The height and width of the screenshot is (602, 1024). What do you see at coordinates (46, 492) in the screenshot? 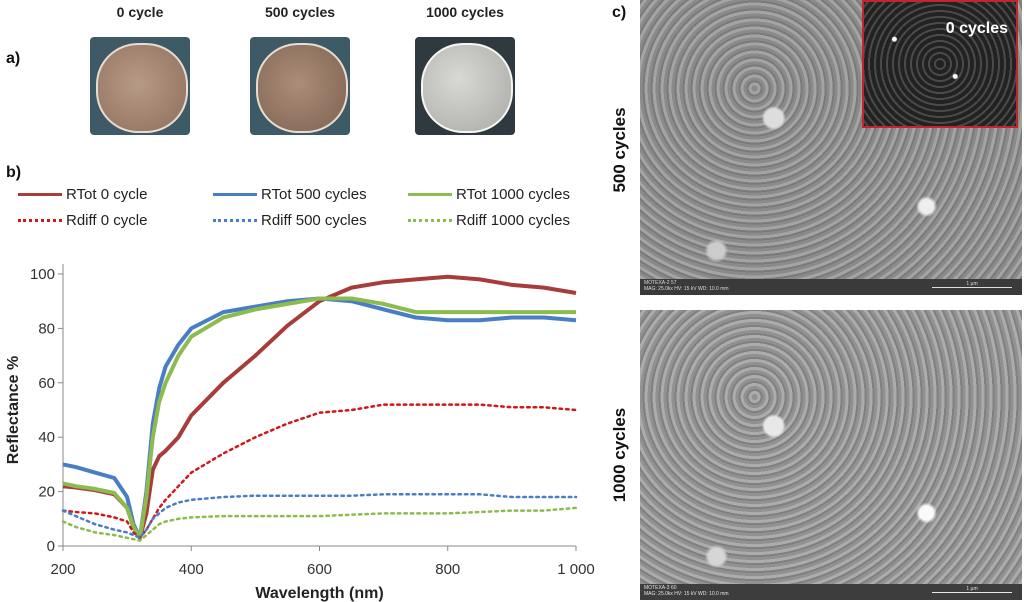
I see `y-tick-label: 20` at bounding box center [46, 492].